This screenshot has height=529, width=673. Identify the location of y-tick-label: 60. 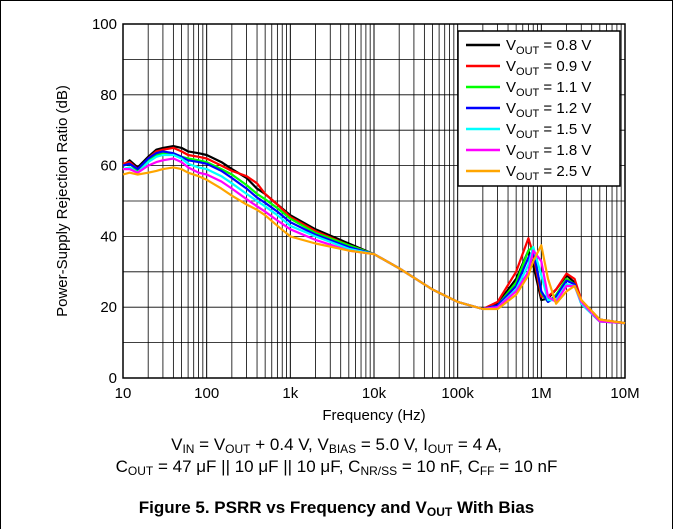
(108, 166).